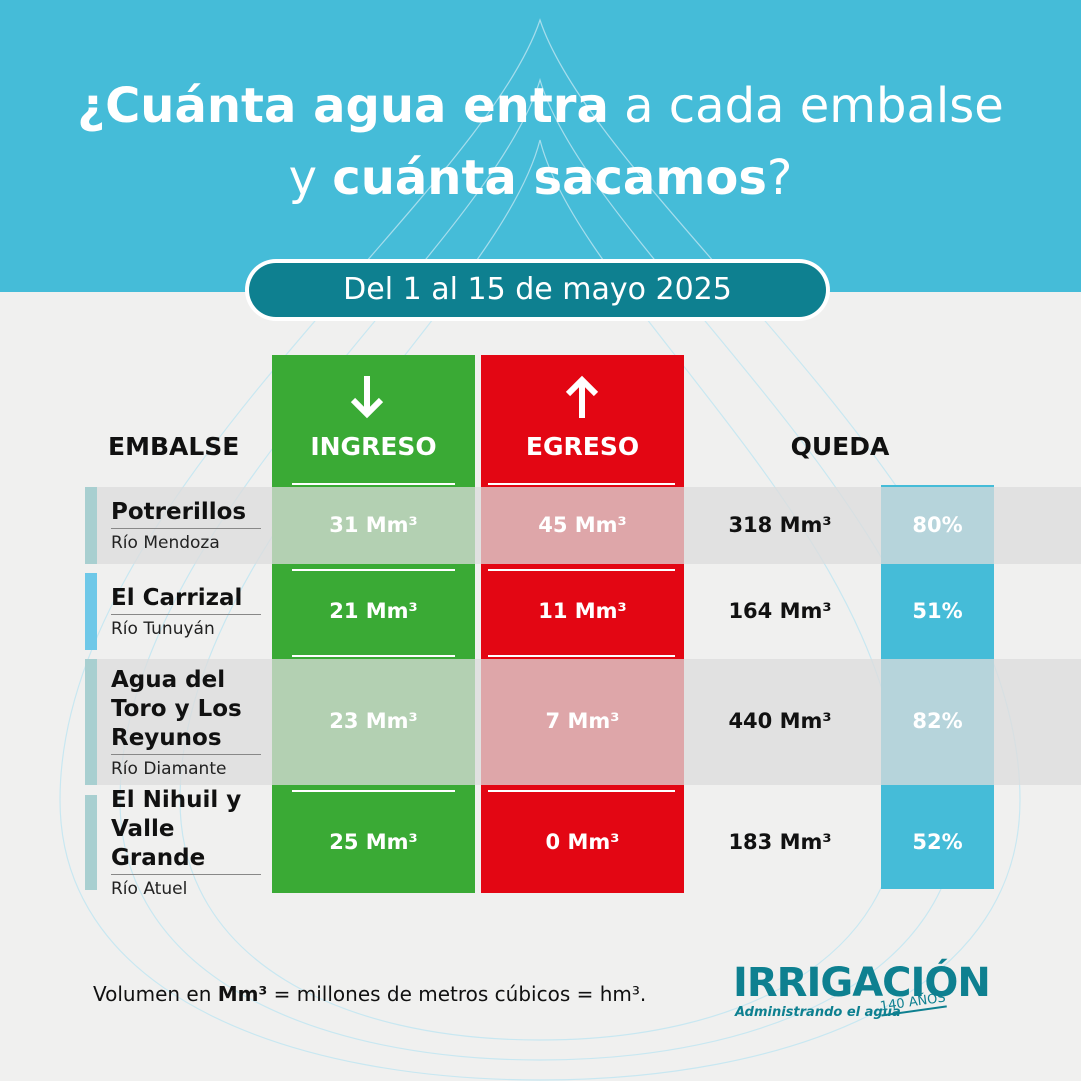 The height and width of the screenshot is (1081, 1081). I want to click on title-line: y cuánta sacamos?, so click(540, 178).